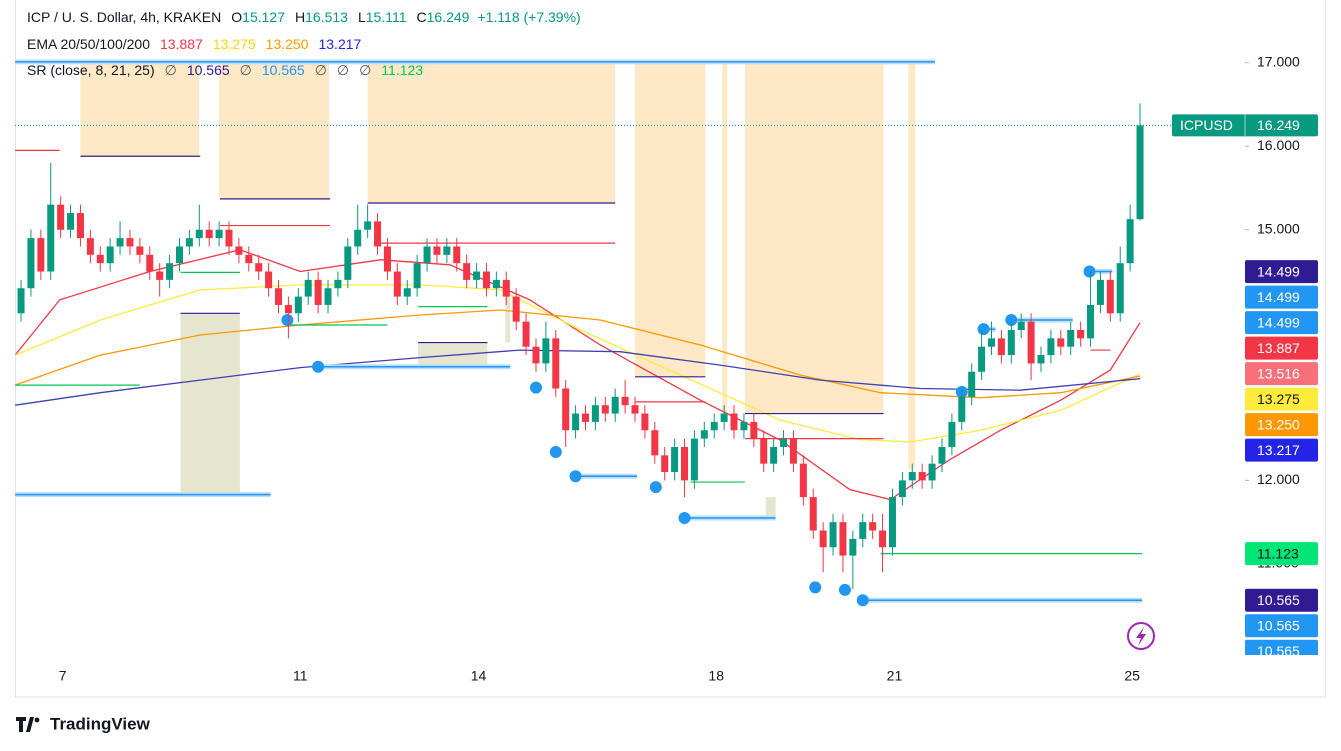 Image resolution: width=1341 pixels, height=751 pixels. Describe the element at coordinates (386, 17) in the screenshot. I see `ohlc-value: 15.111` at that location.